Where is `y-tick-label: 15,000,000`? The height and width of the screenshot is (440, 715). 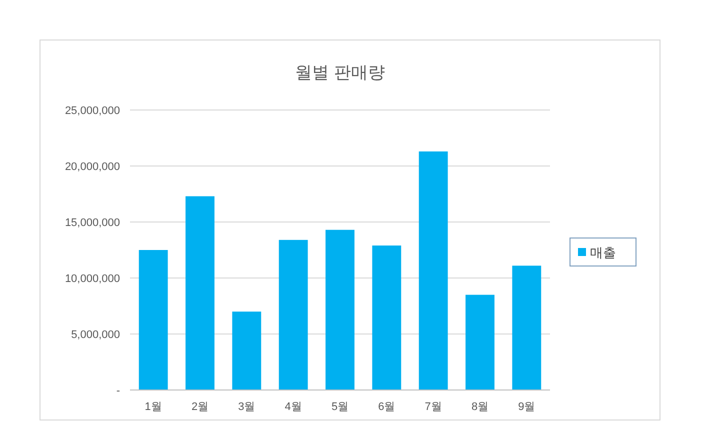 y-tick-label: 15,000,000 is located at coordinates (92, 223).